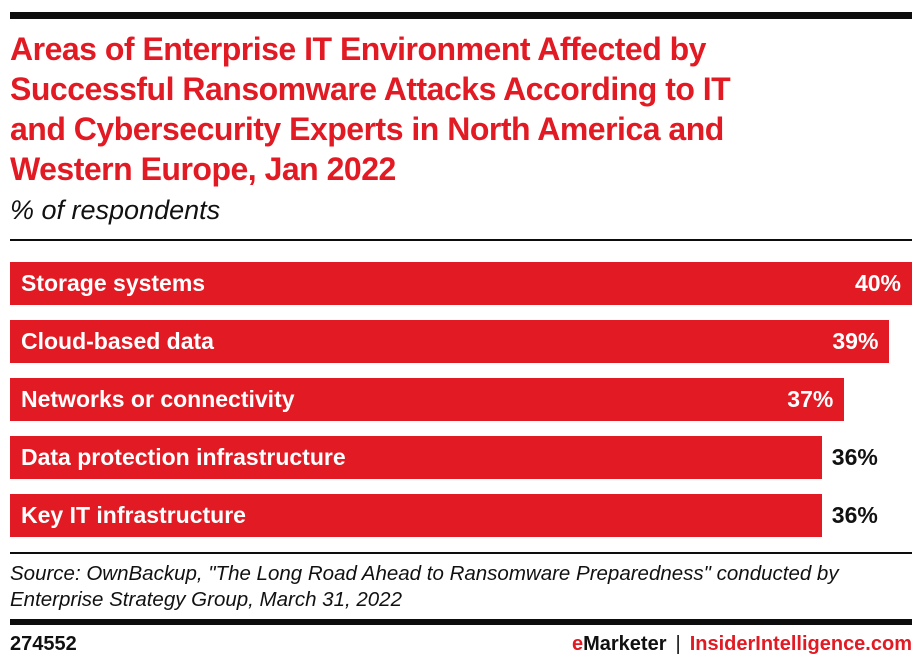 This screenshot has height=670, width=922. I want to click on bar-category-label: Cloud-based data, so click(117, 341).